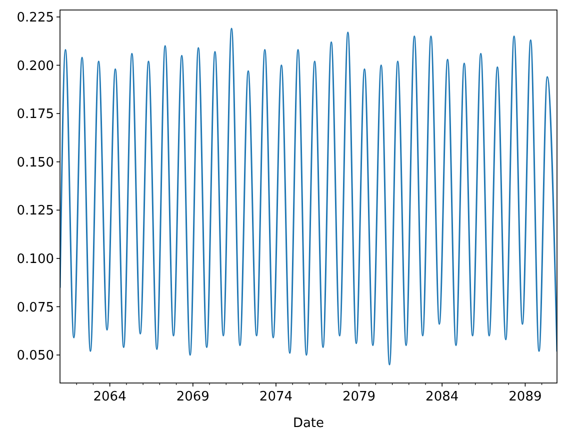 This screenshot has height=435, width=565. Describe the element at coordinates (359, 397) in the screenshot. I see `x-tick-label: 2079` at that location.